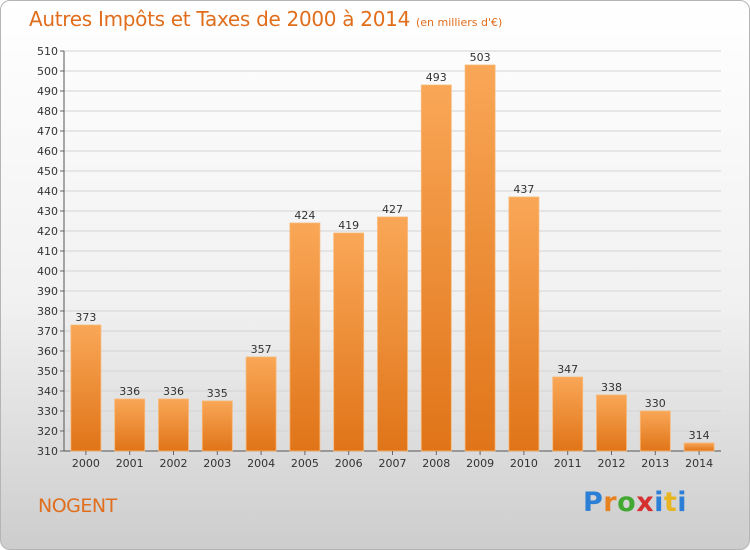  I want to click on ytick-label-400: 400, so click(47, 271).